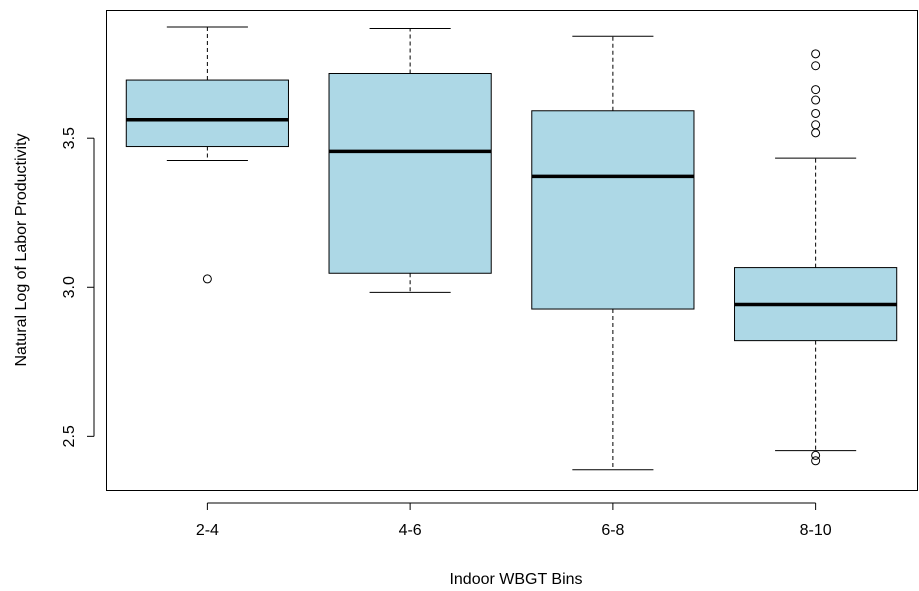  I want to click on y-axis-title: Natural Log of Labor Productivity, so click(21, 249).